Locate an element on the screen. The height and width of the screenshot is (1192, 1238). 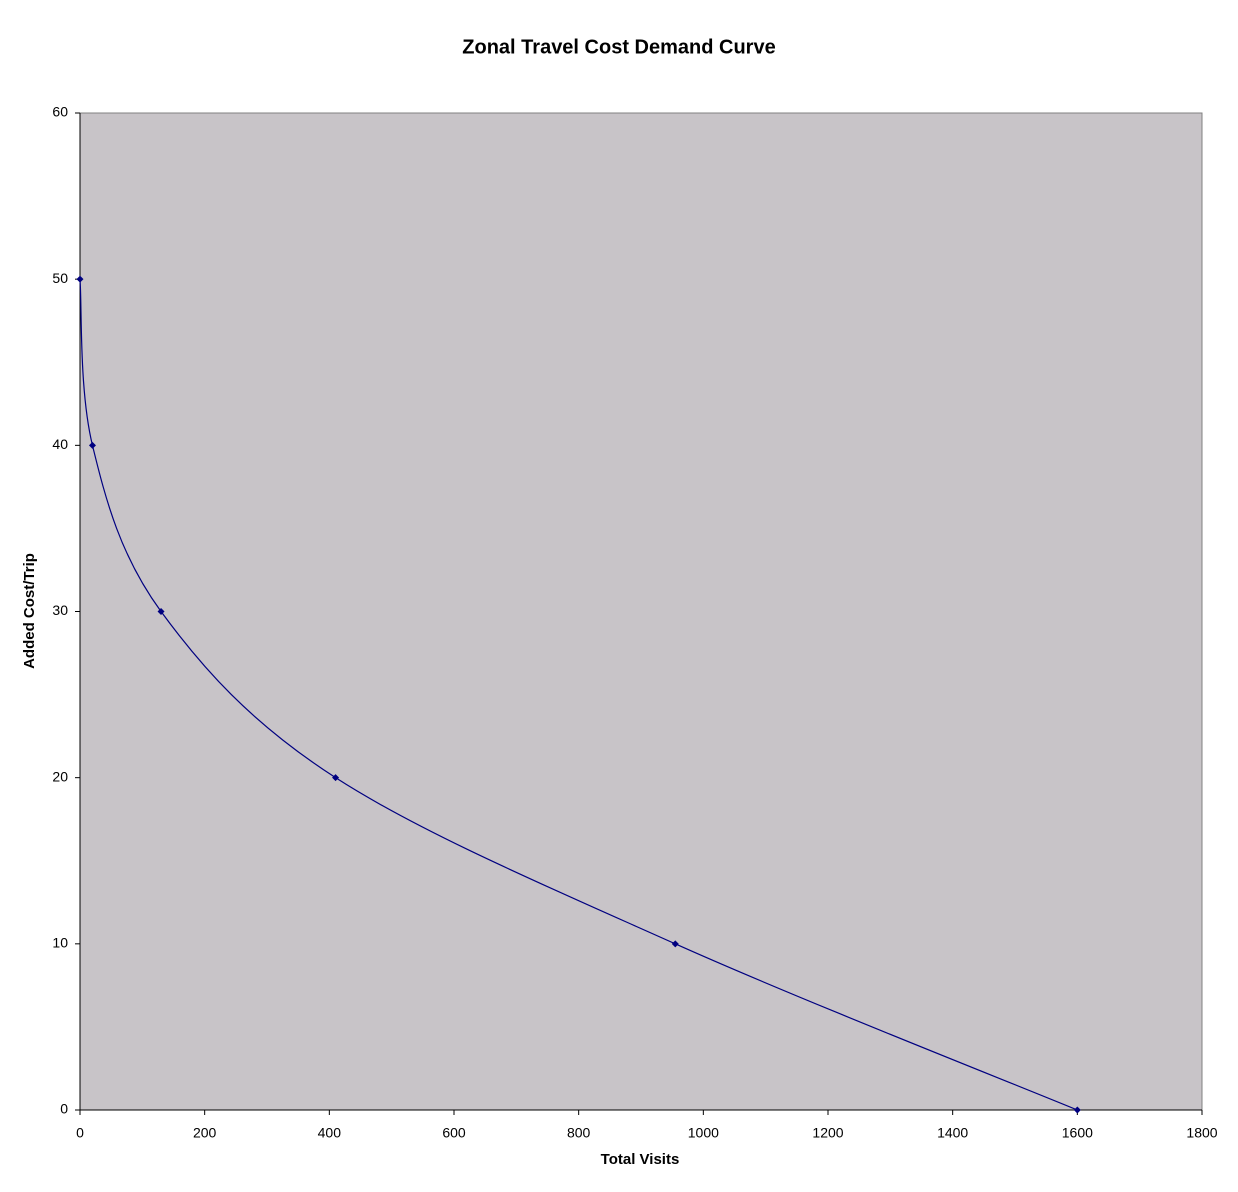
x-tick-label: 0 is located at coordinates (80, 1133).